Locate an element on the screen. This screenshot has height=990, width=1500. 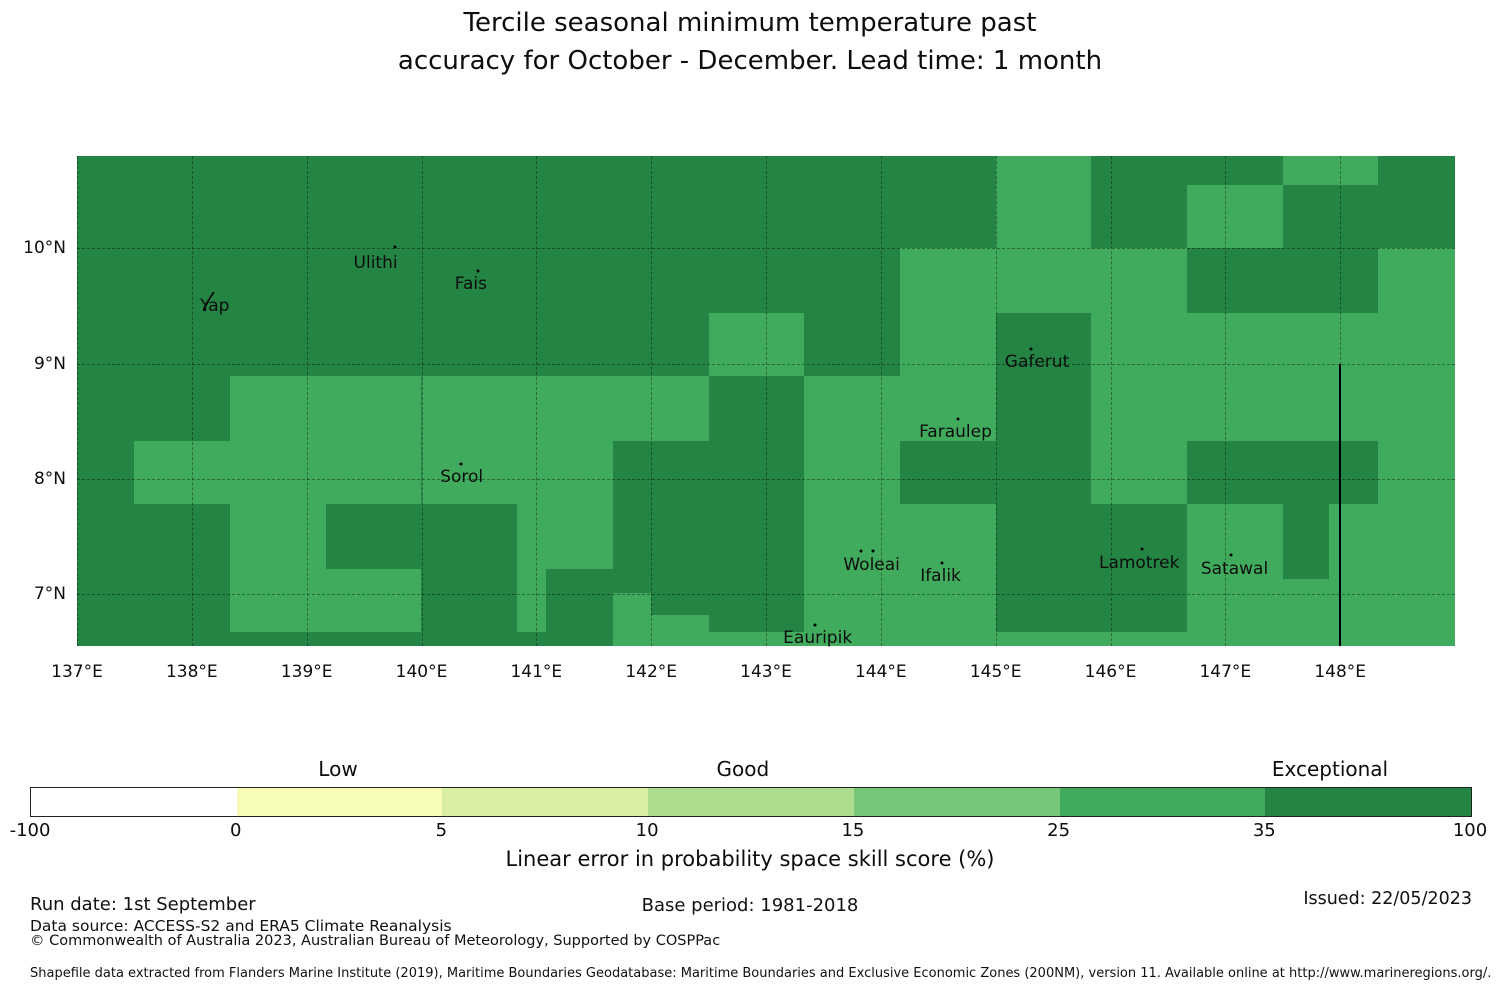
colorbar-tick-label: 15 is located at coordinates (853, 830).